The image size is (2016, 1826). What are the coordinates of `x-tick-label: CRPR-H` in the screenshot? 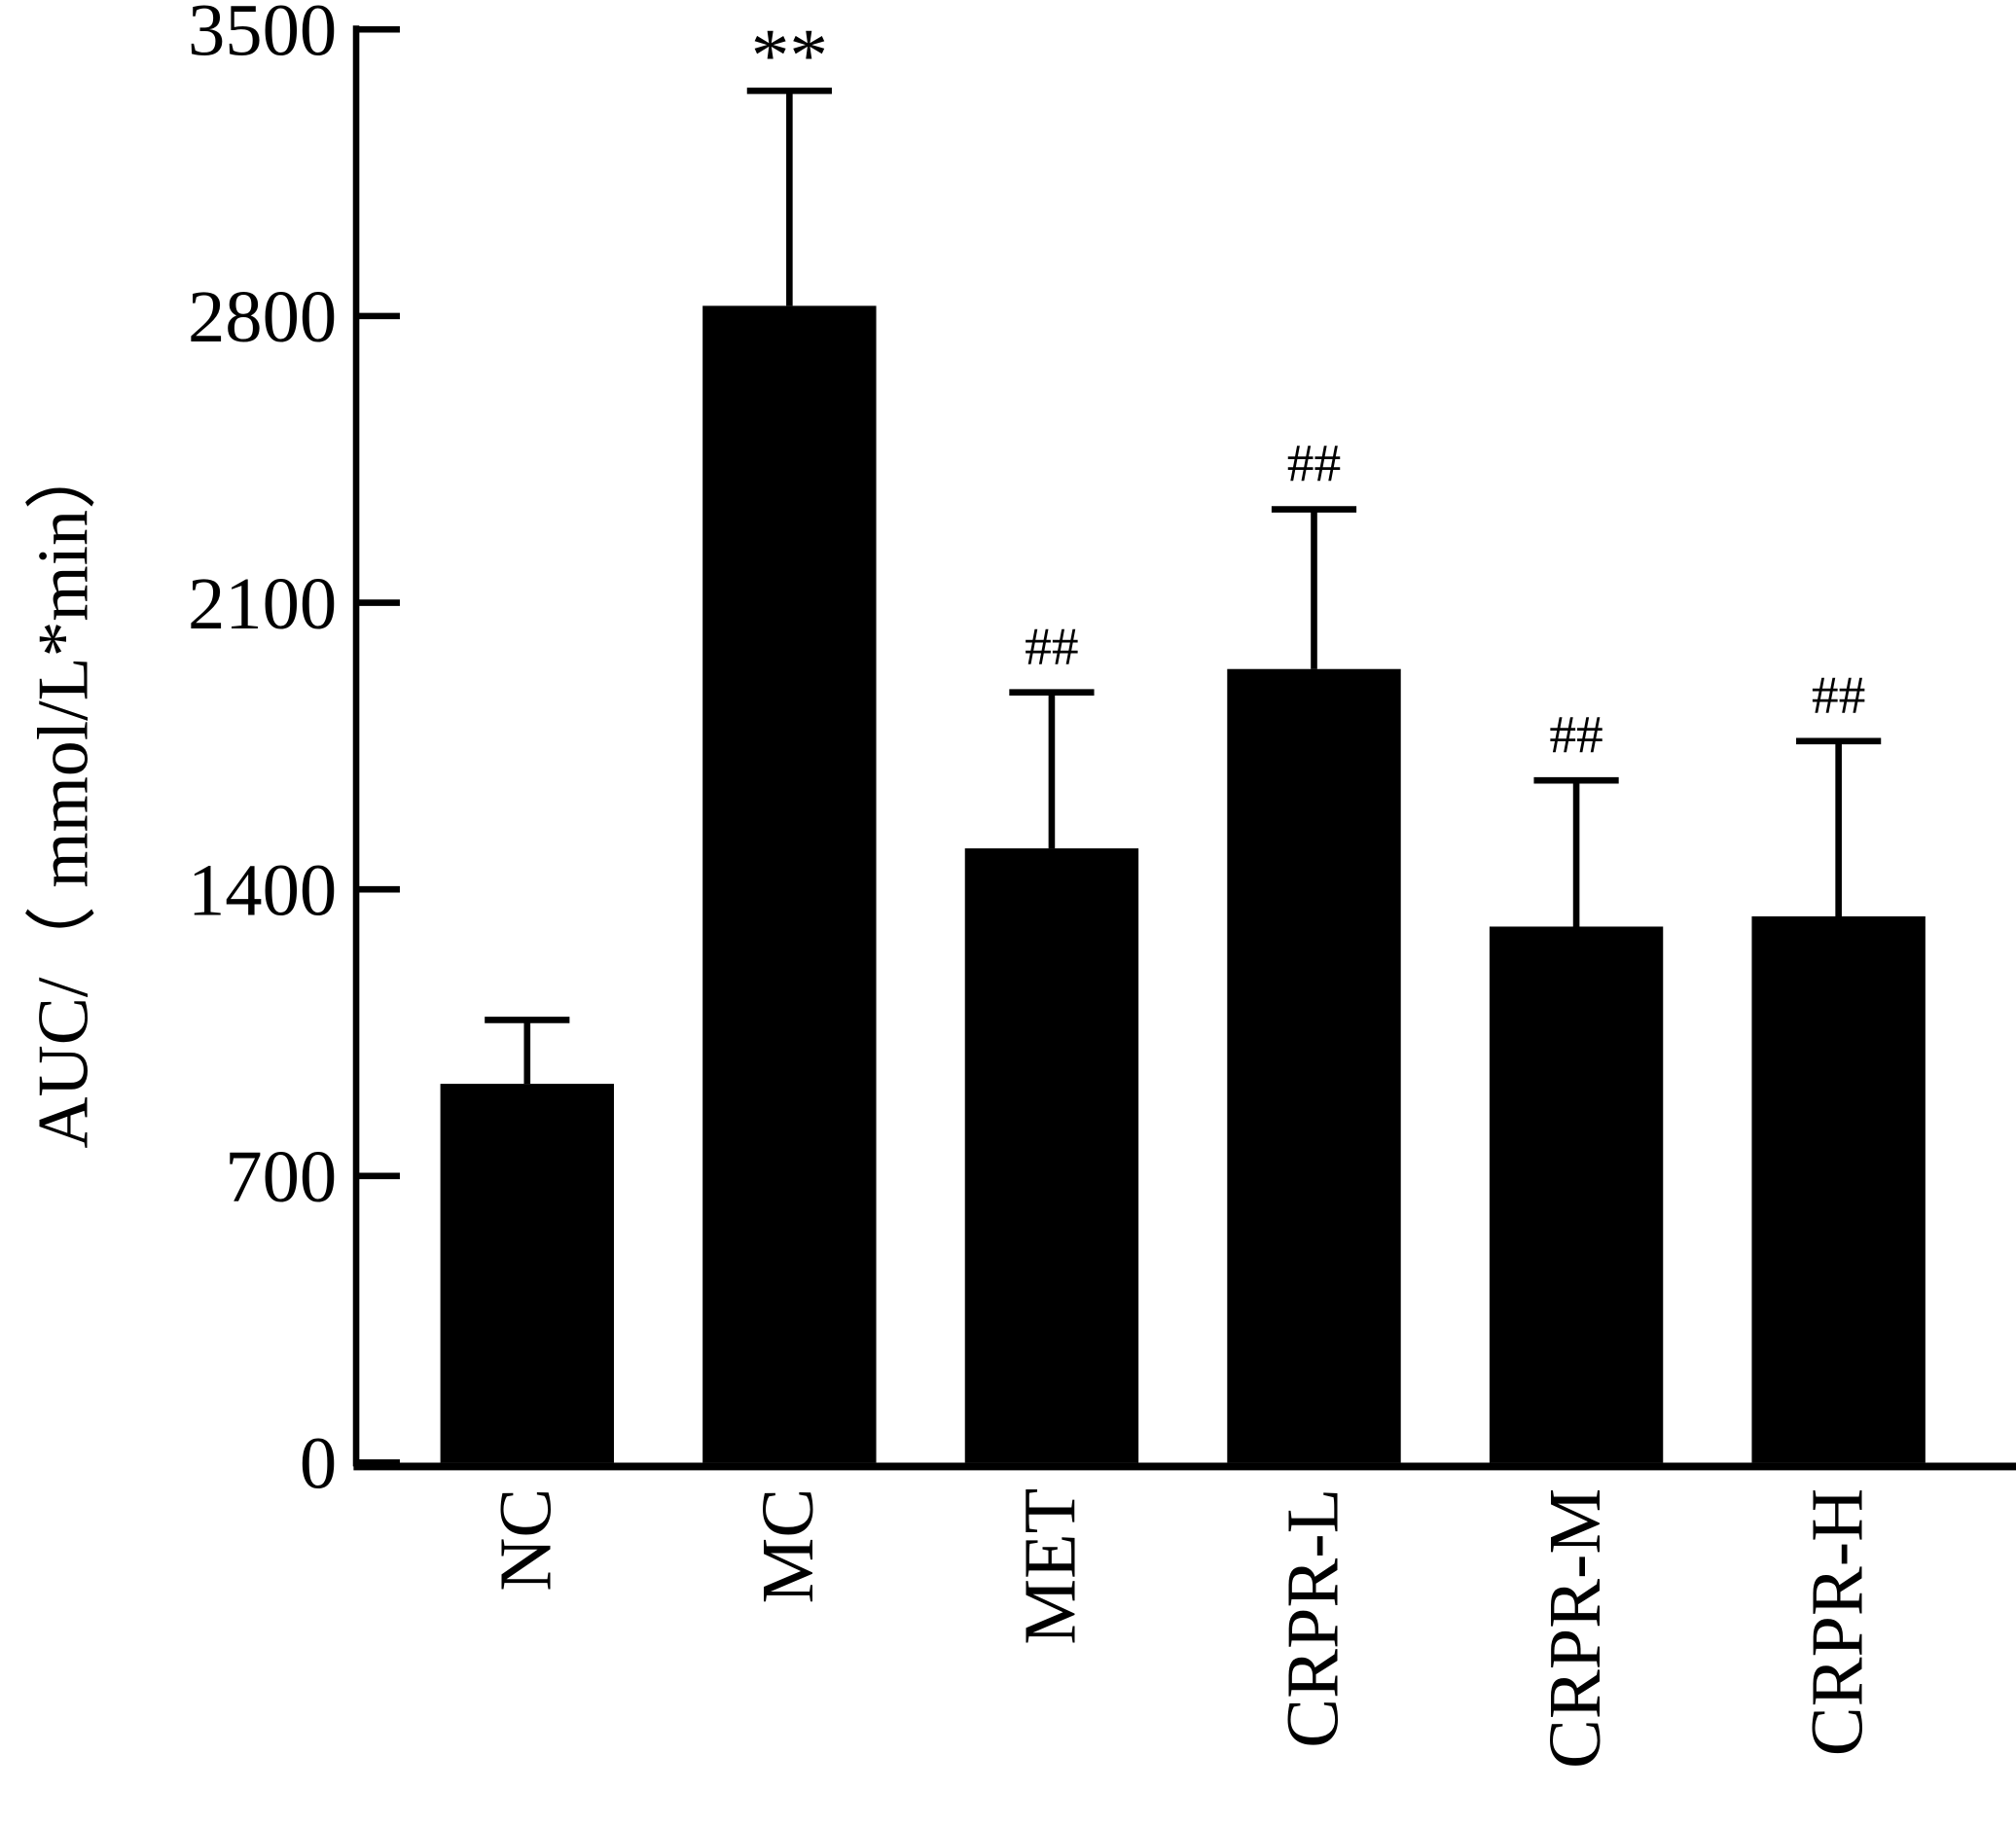 It's located at (1836, 1622).